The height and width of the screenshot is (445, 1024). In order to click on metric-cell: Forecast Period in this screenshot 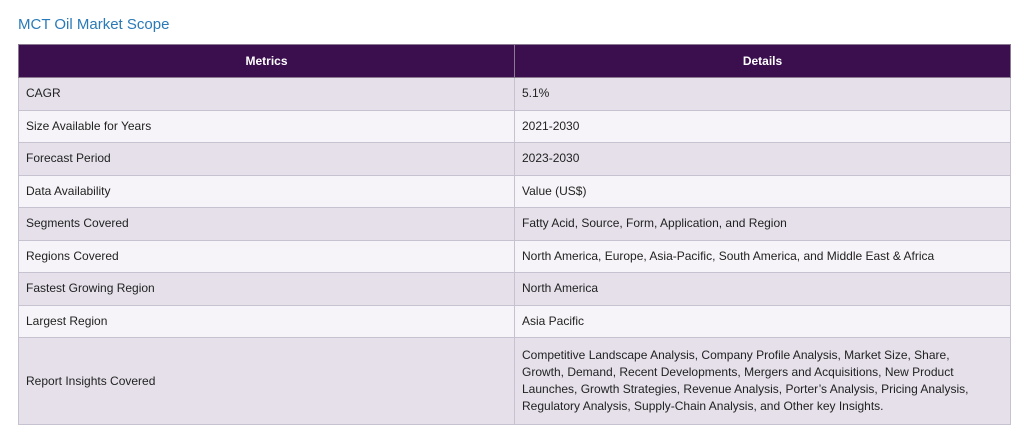, I will do `click(266, 159)`.